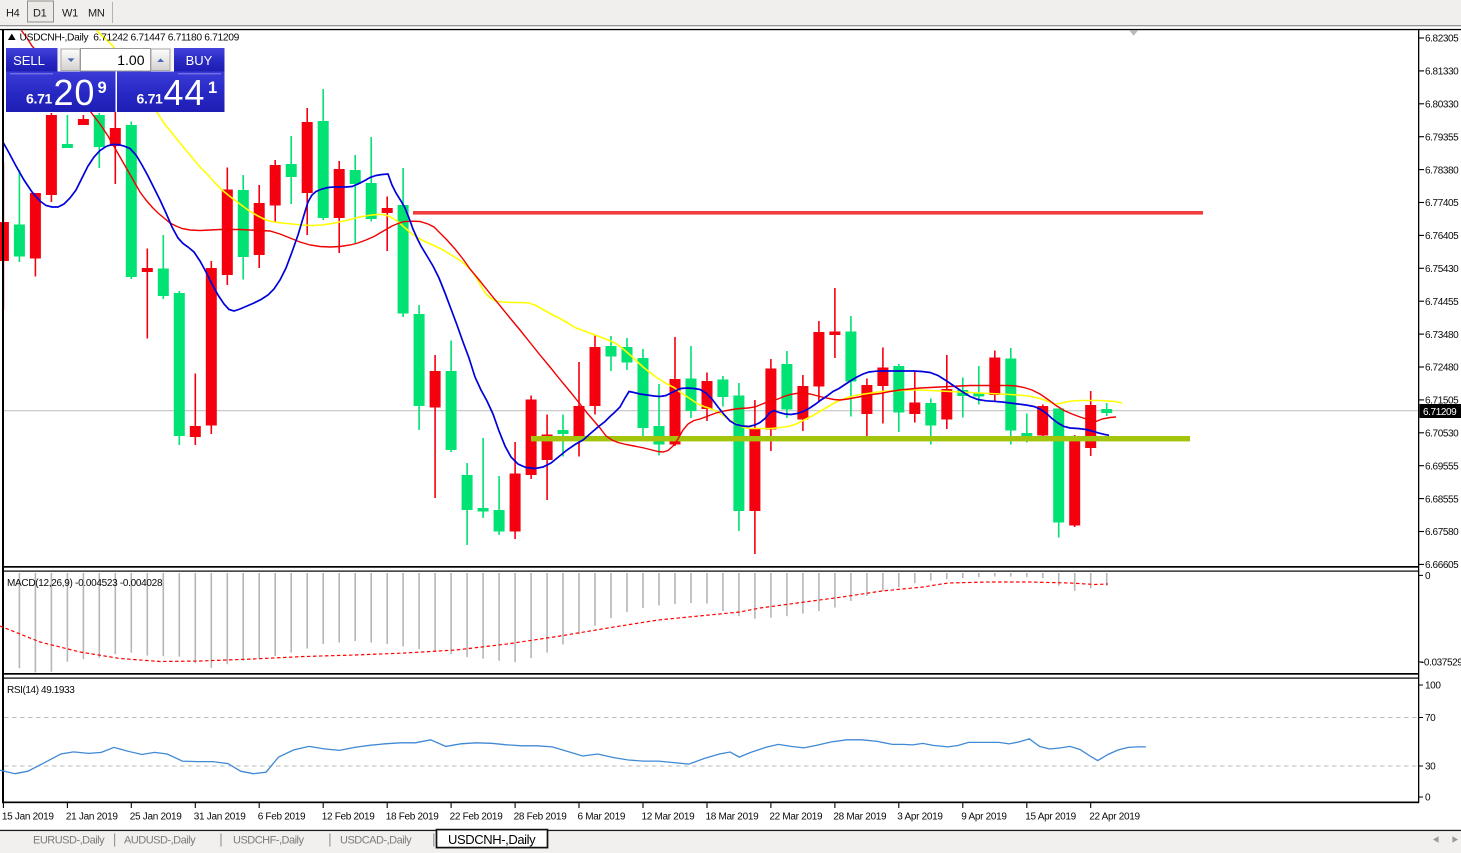  Describe the element at coordinates (1442, 532) in the screenshot. I see `svg-text: 6.67580` at that location.